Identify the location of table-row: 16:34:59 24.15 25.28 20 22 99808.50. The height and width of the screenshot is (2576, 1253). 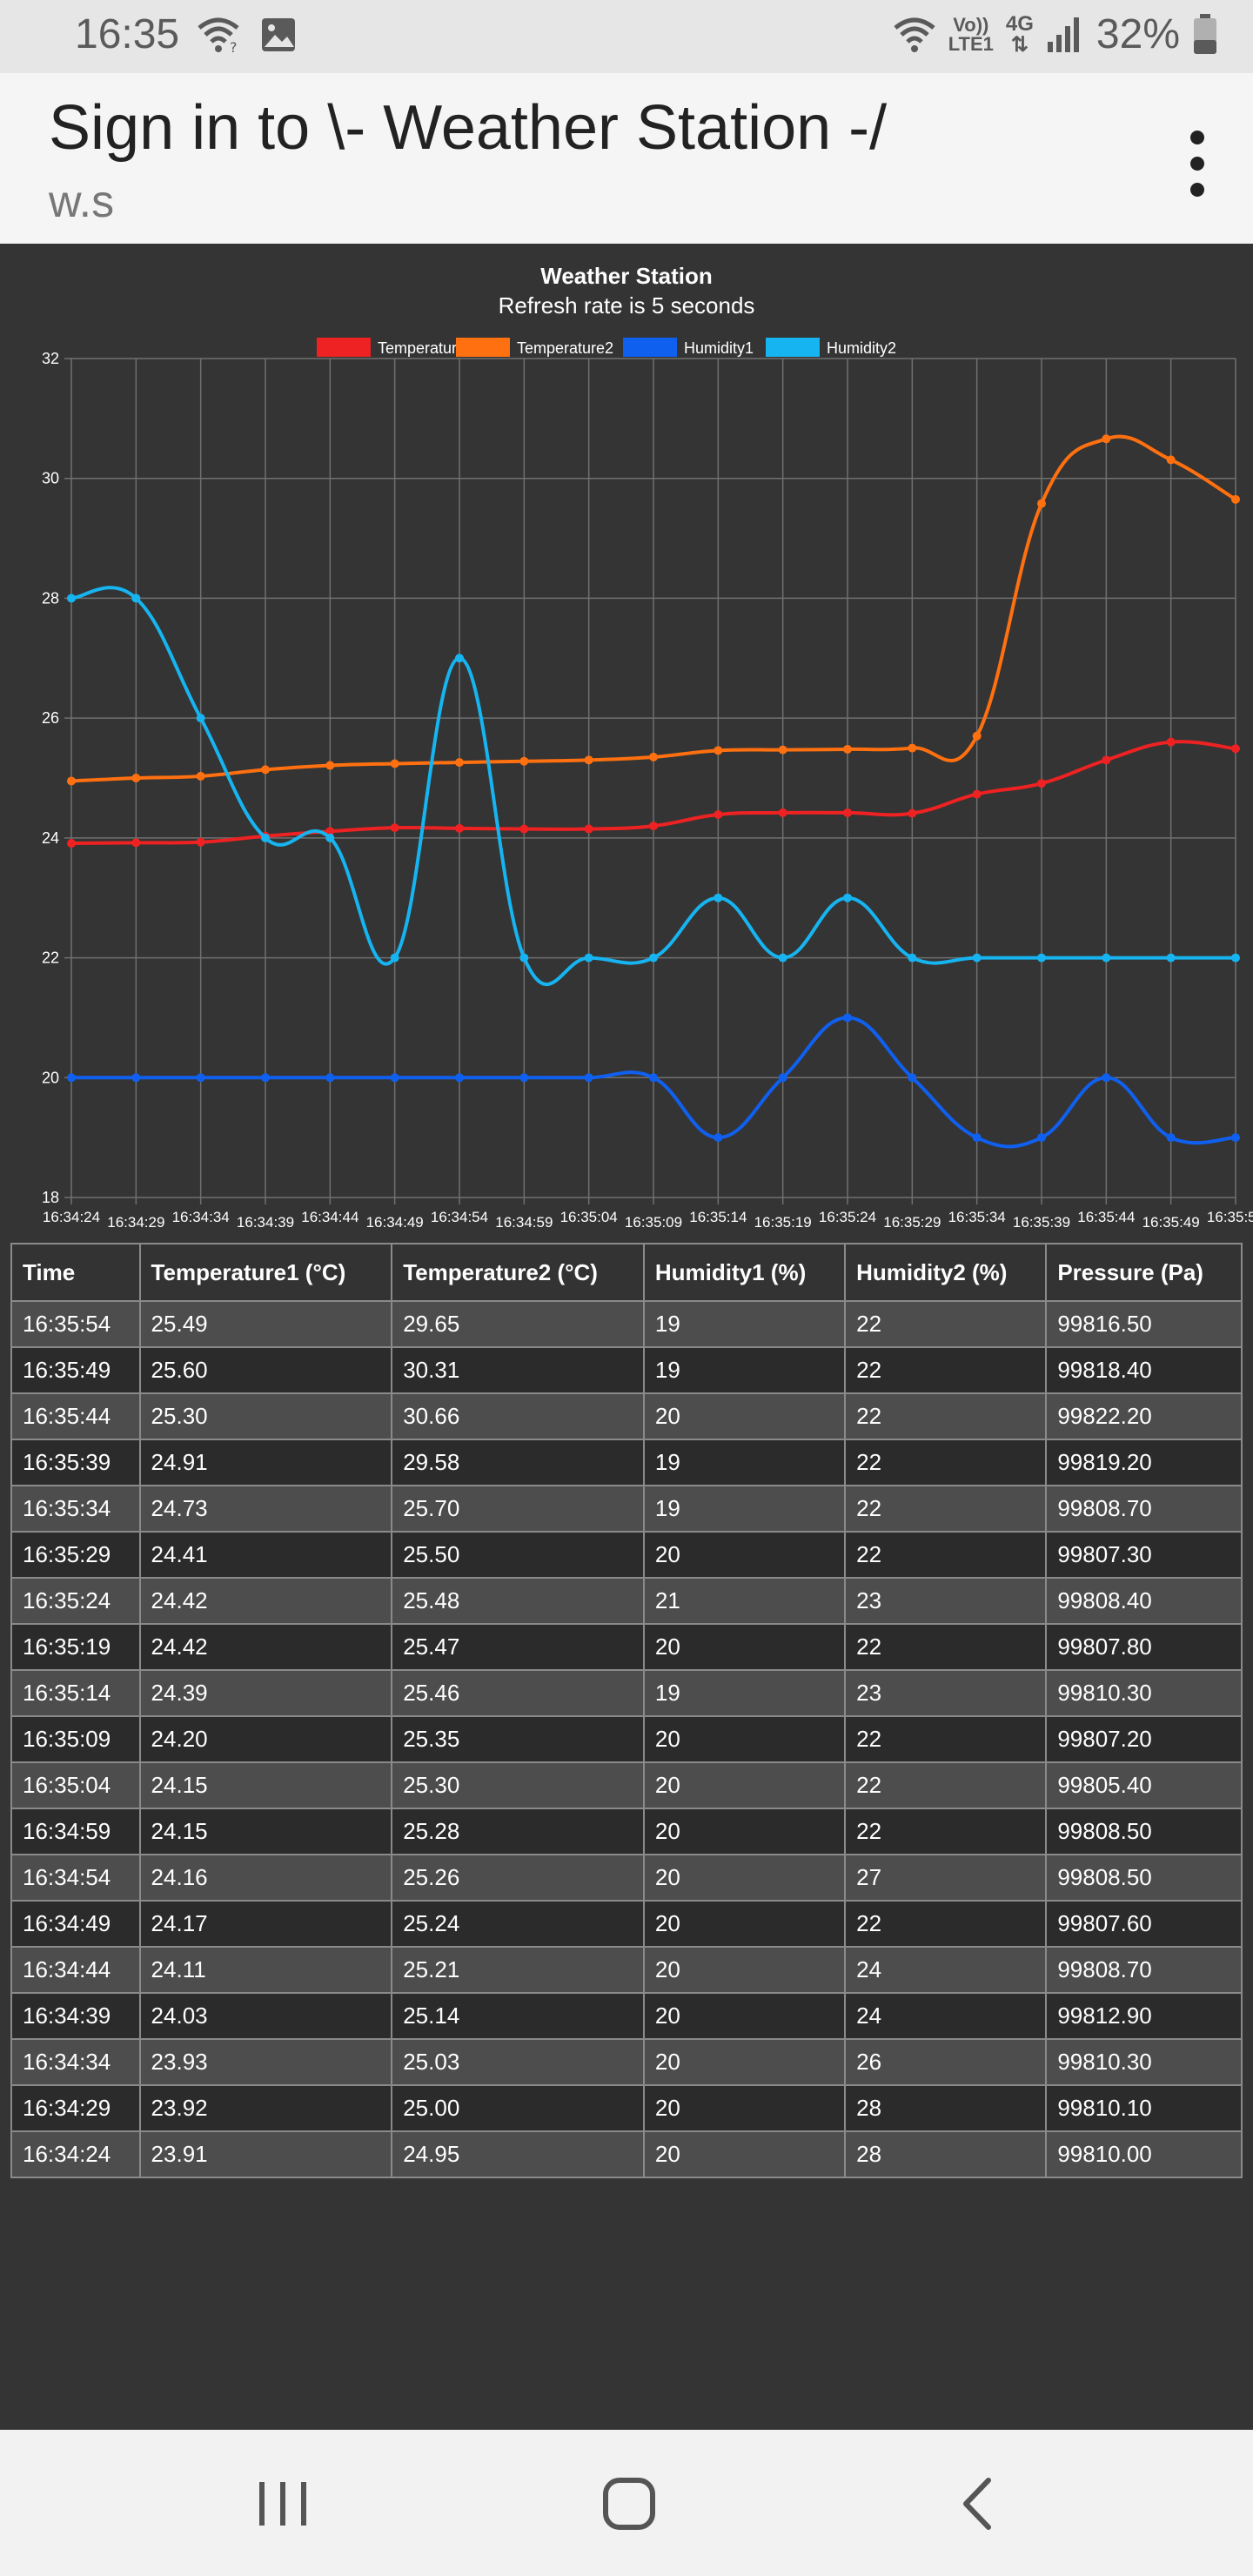
(626, 1831).